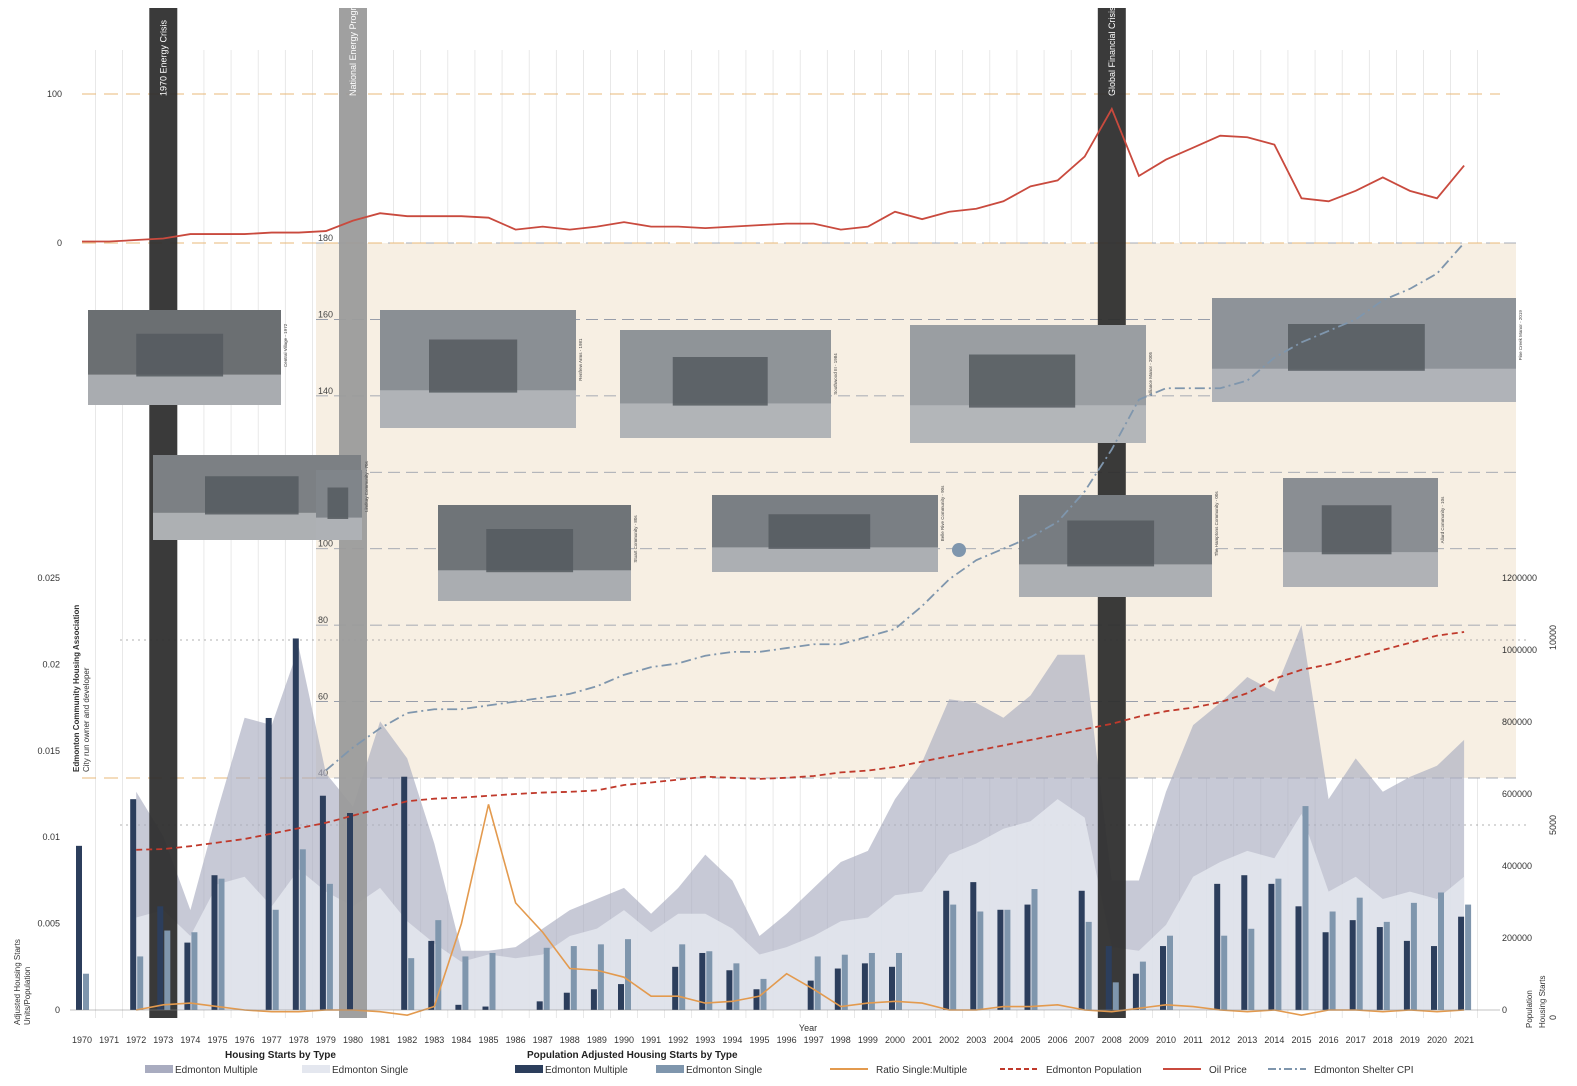 The width and height of the screenshot is (1577, 1086). I want to click on legend-item: Edmonton Multiple, so click(571, 1070).